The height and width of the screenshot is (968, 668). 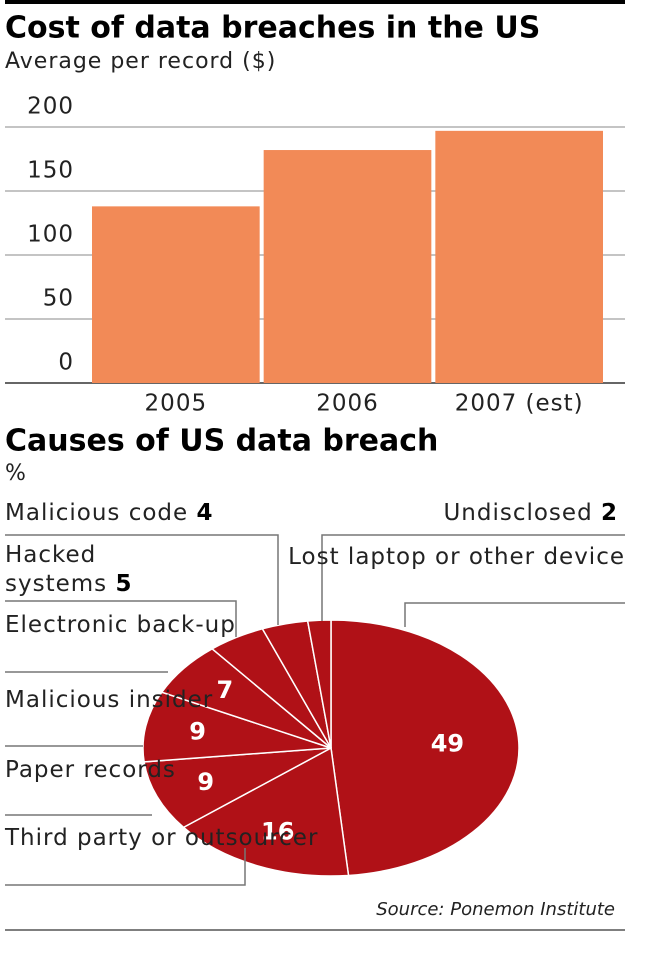 I want to click on chart-title: Causes of US data breach, so click(x=221, y=441).